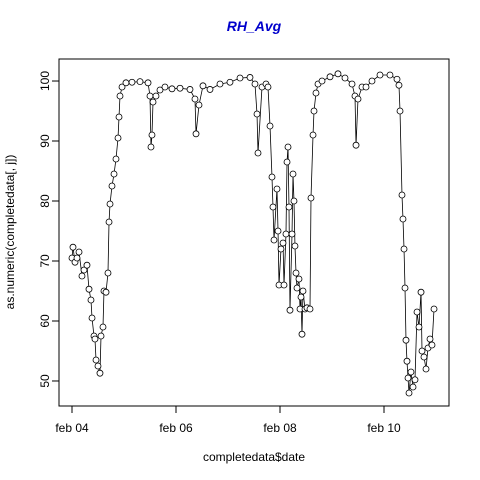  Describe the element at coordinates (72, 428) in the screenshot. I see `x-tick-label: feb 04` at that location.